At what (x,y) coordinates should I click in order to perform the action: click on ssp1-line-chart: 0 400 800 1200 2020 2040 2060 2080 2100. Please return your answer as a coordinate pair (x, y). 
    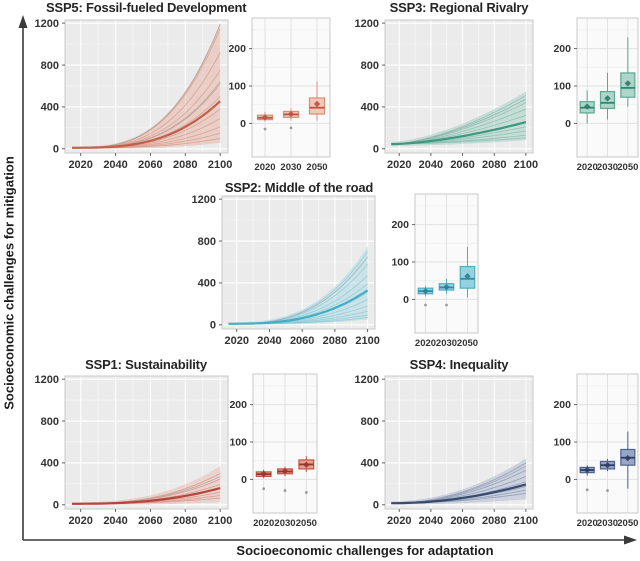
    Looking at the image, I should click on (134, 450).